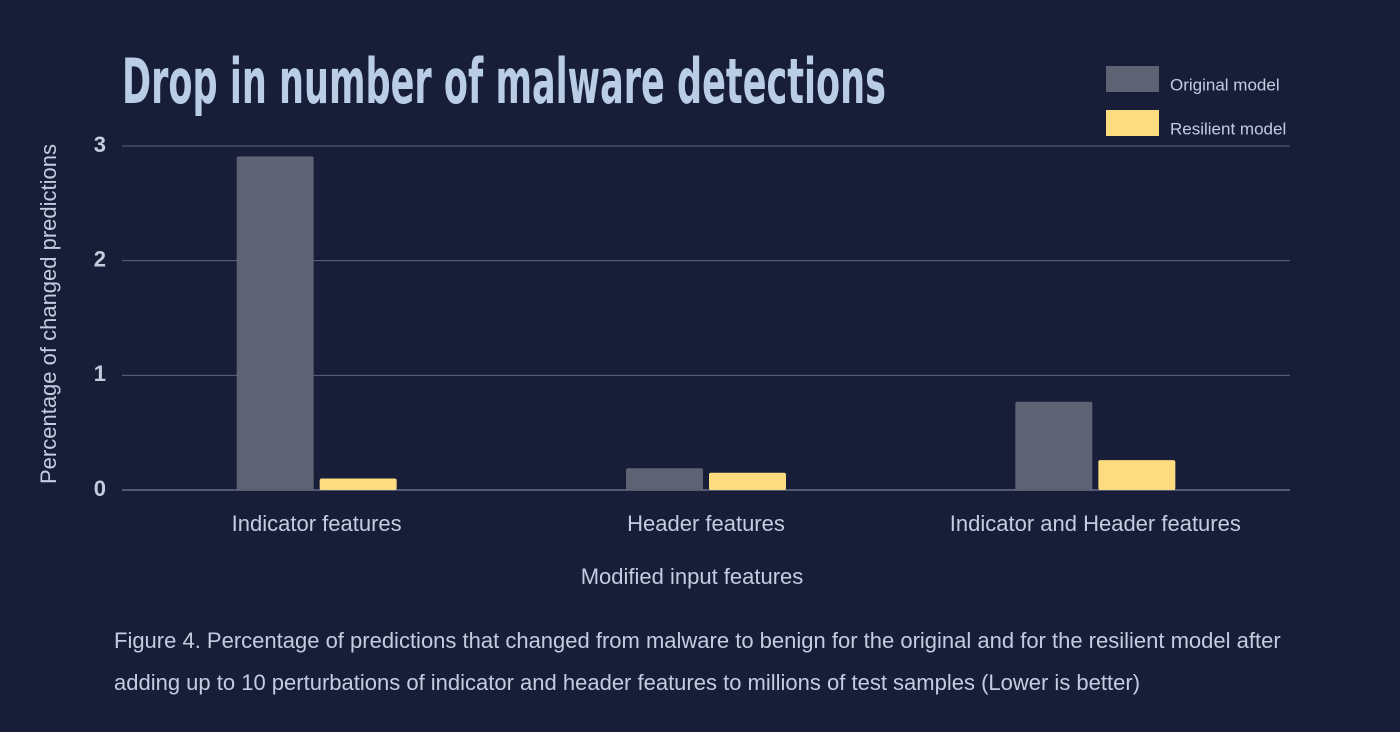  I want to click on legend-label: Resilient model, so click(1228, 128).